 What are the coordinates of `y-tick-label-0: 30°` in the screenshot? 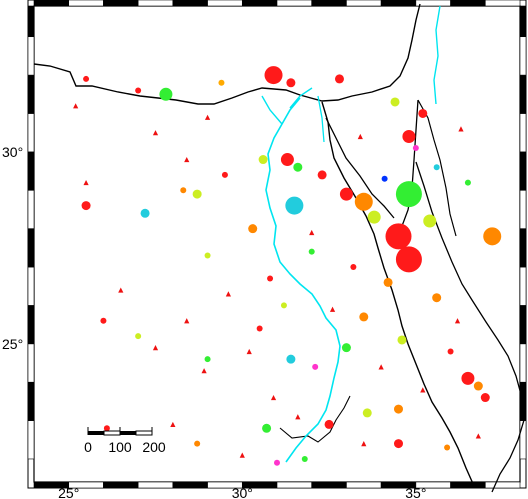 It's located at (12, 152).